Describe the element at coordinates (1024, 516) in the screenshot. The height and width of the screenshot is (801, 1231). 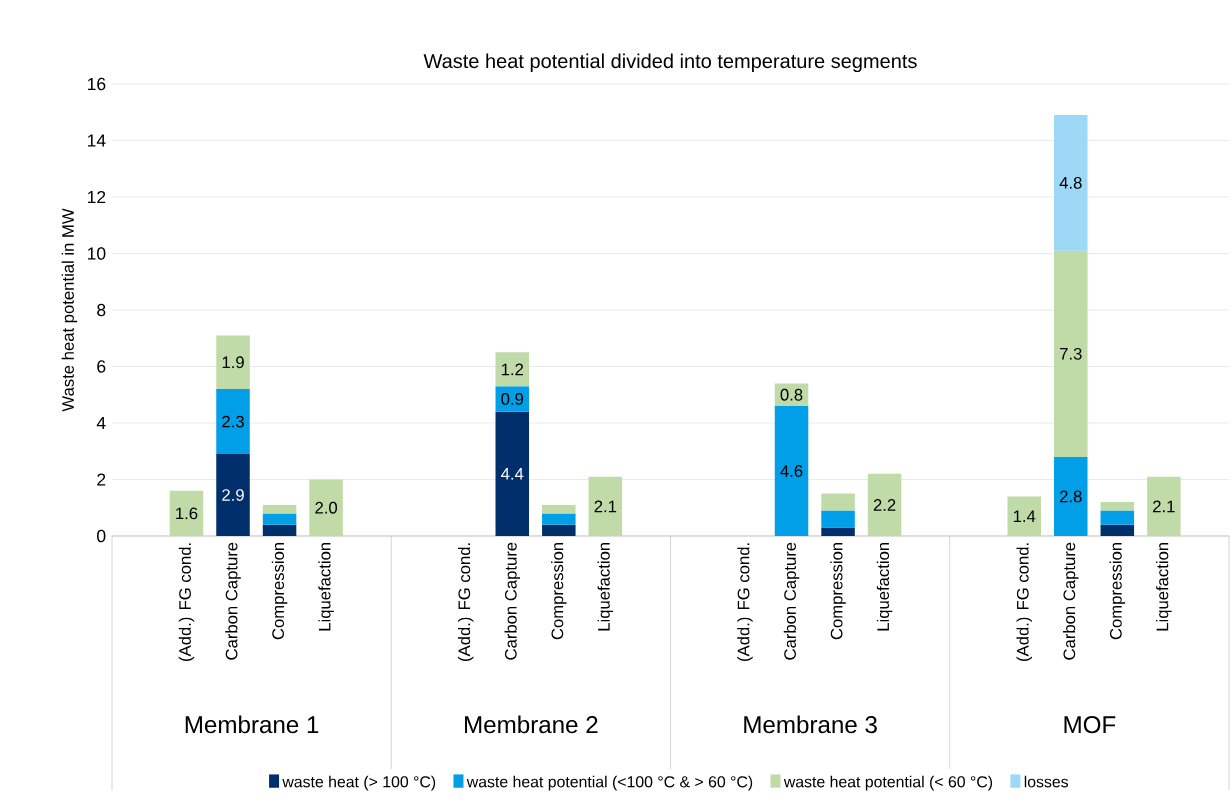
I see `data-label: 1.4` at that location.